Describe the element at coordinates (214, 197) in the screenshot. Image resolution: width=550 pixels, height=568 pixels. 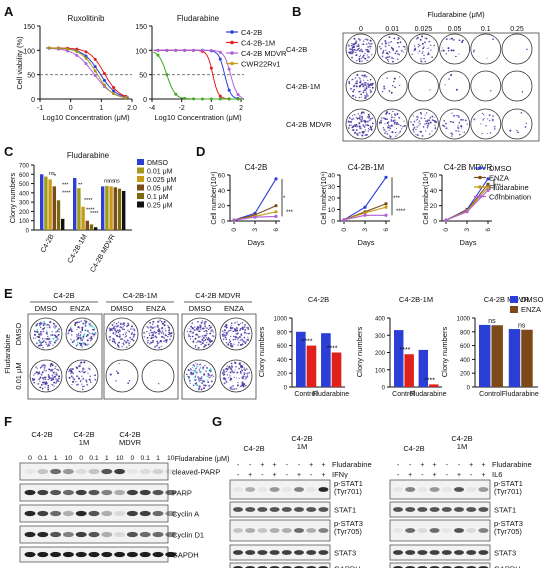
I see `y-axis-label: Cell number(10⁴)` at that location.